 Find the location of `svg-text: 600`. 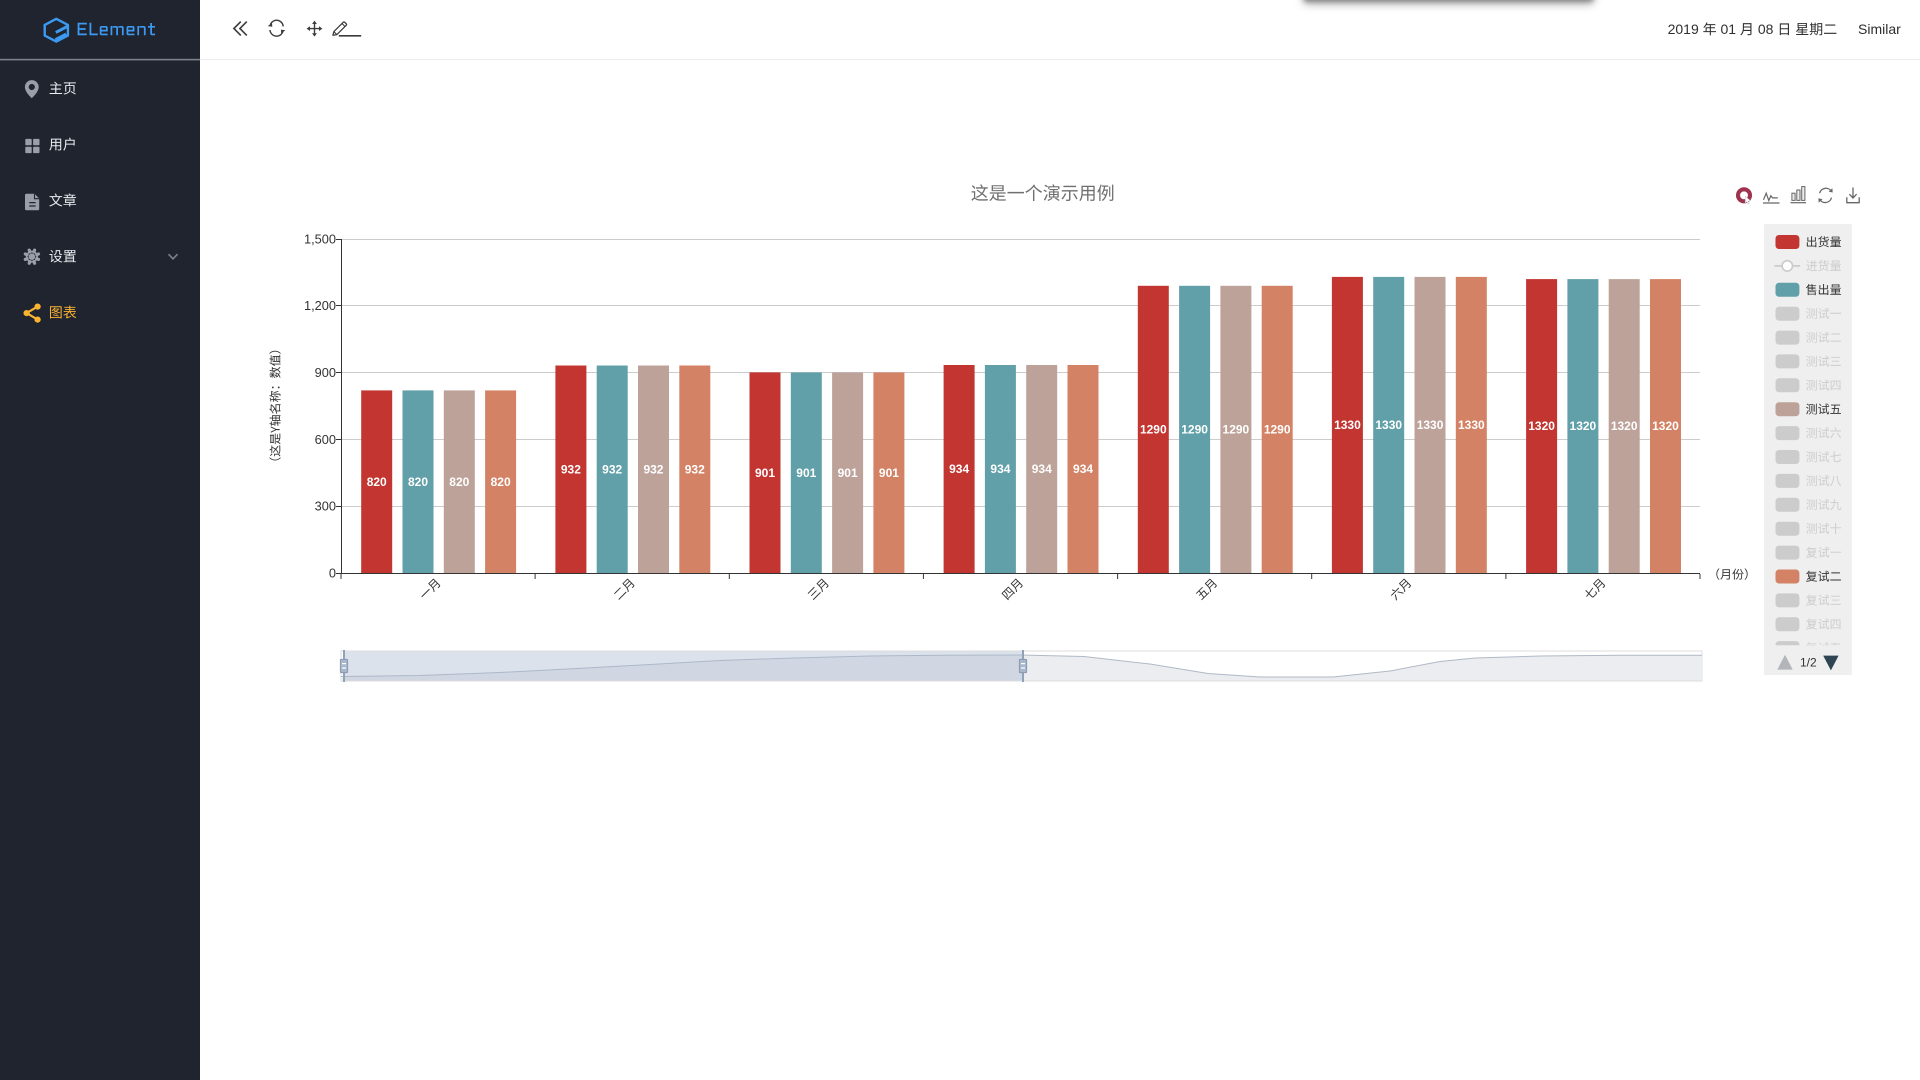

svg-text: 600 is located at coordinates (325, 439).